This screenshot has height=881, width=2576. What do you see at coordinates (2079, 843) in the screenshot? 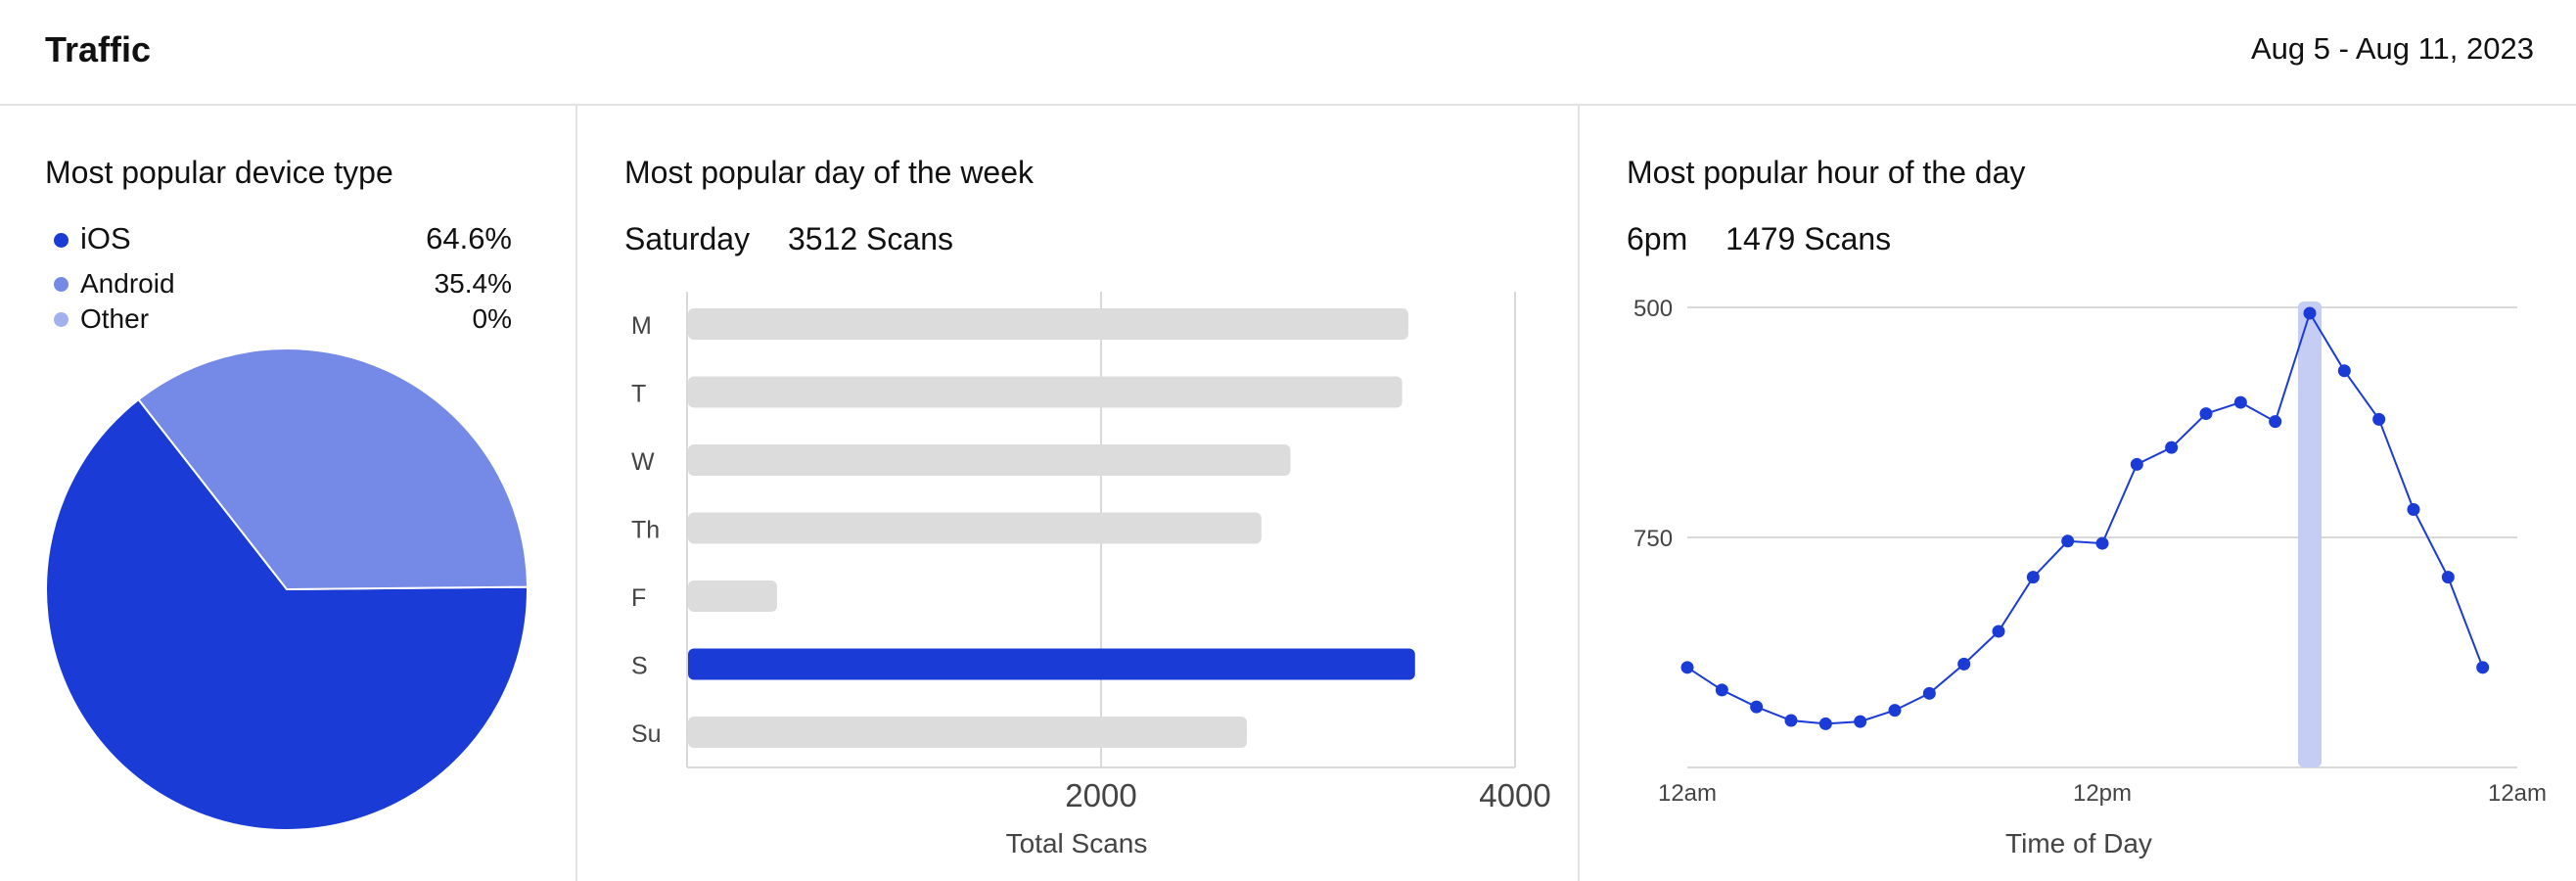
I see `line-x-axis-label: Time of Day` at bounding box center [2079, 843].